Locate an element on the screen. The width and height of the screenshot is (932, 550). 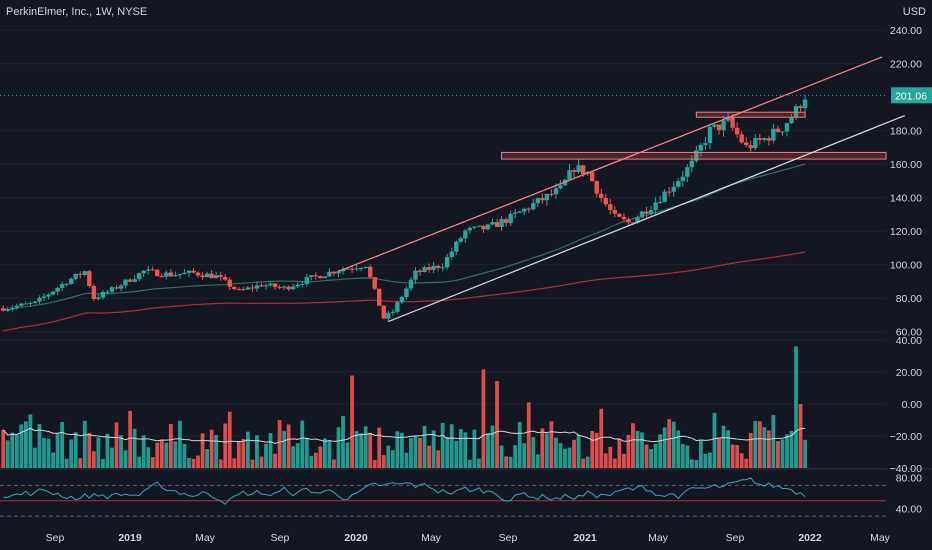
last-price-badge is located at coordinates (911, 95).